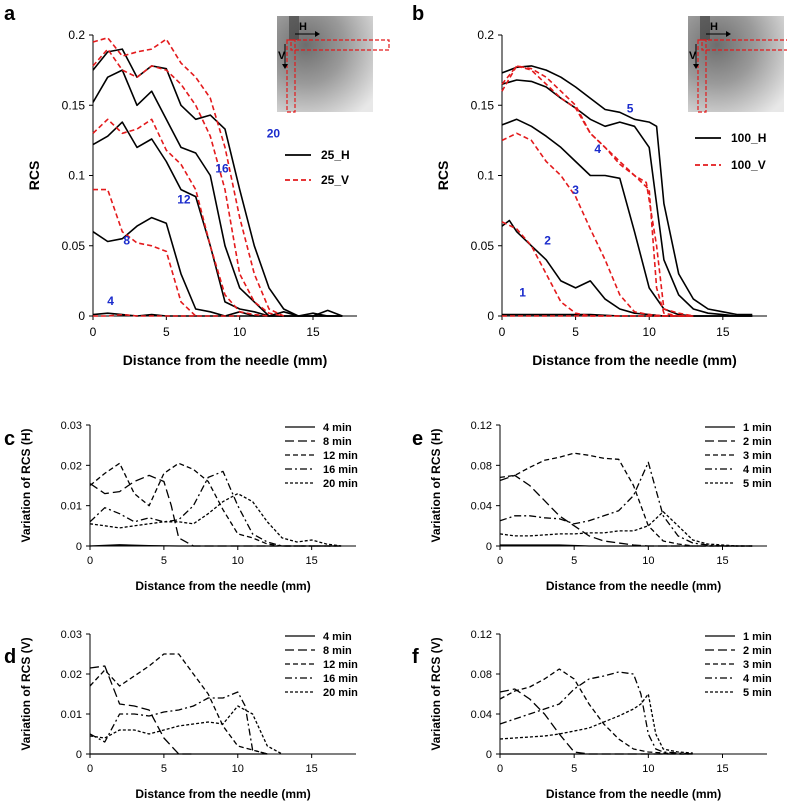 The image size is (787, 805). Describe the element at coordinates (418, 14) in the screenshot. I see `panel-label: b` at that location.